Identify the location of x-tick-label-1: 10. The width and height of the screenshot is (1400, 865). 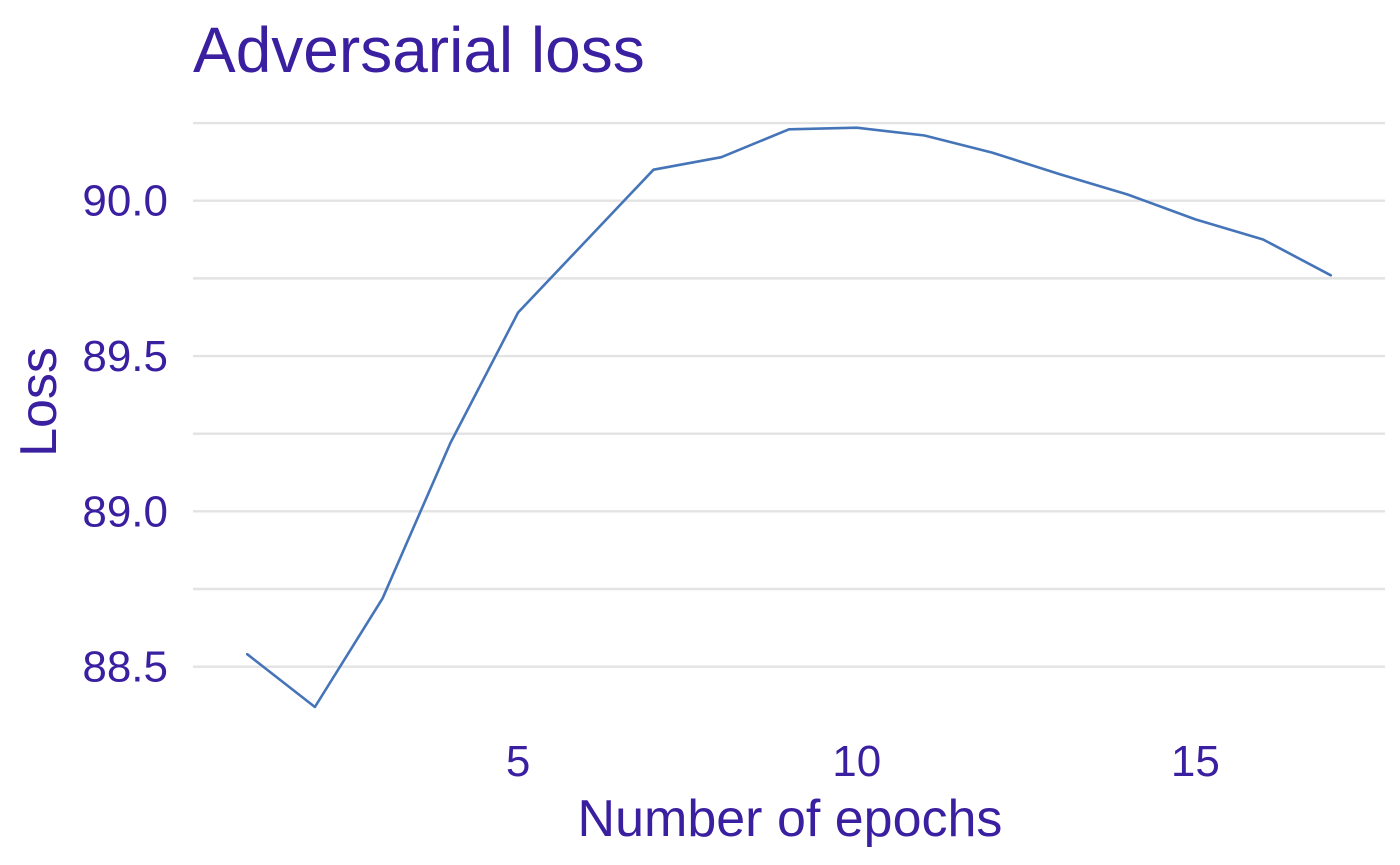
(856, 761).